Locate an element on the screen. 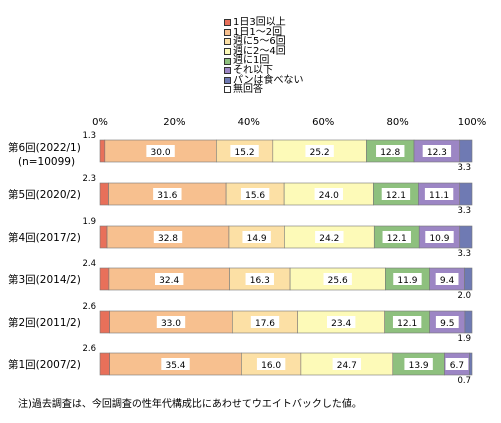  data-label: 6.7 is located at coordinates (457, 366).